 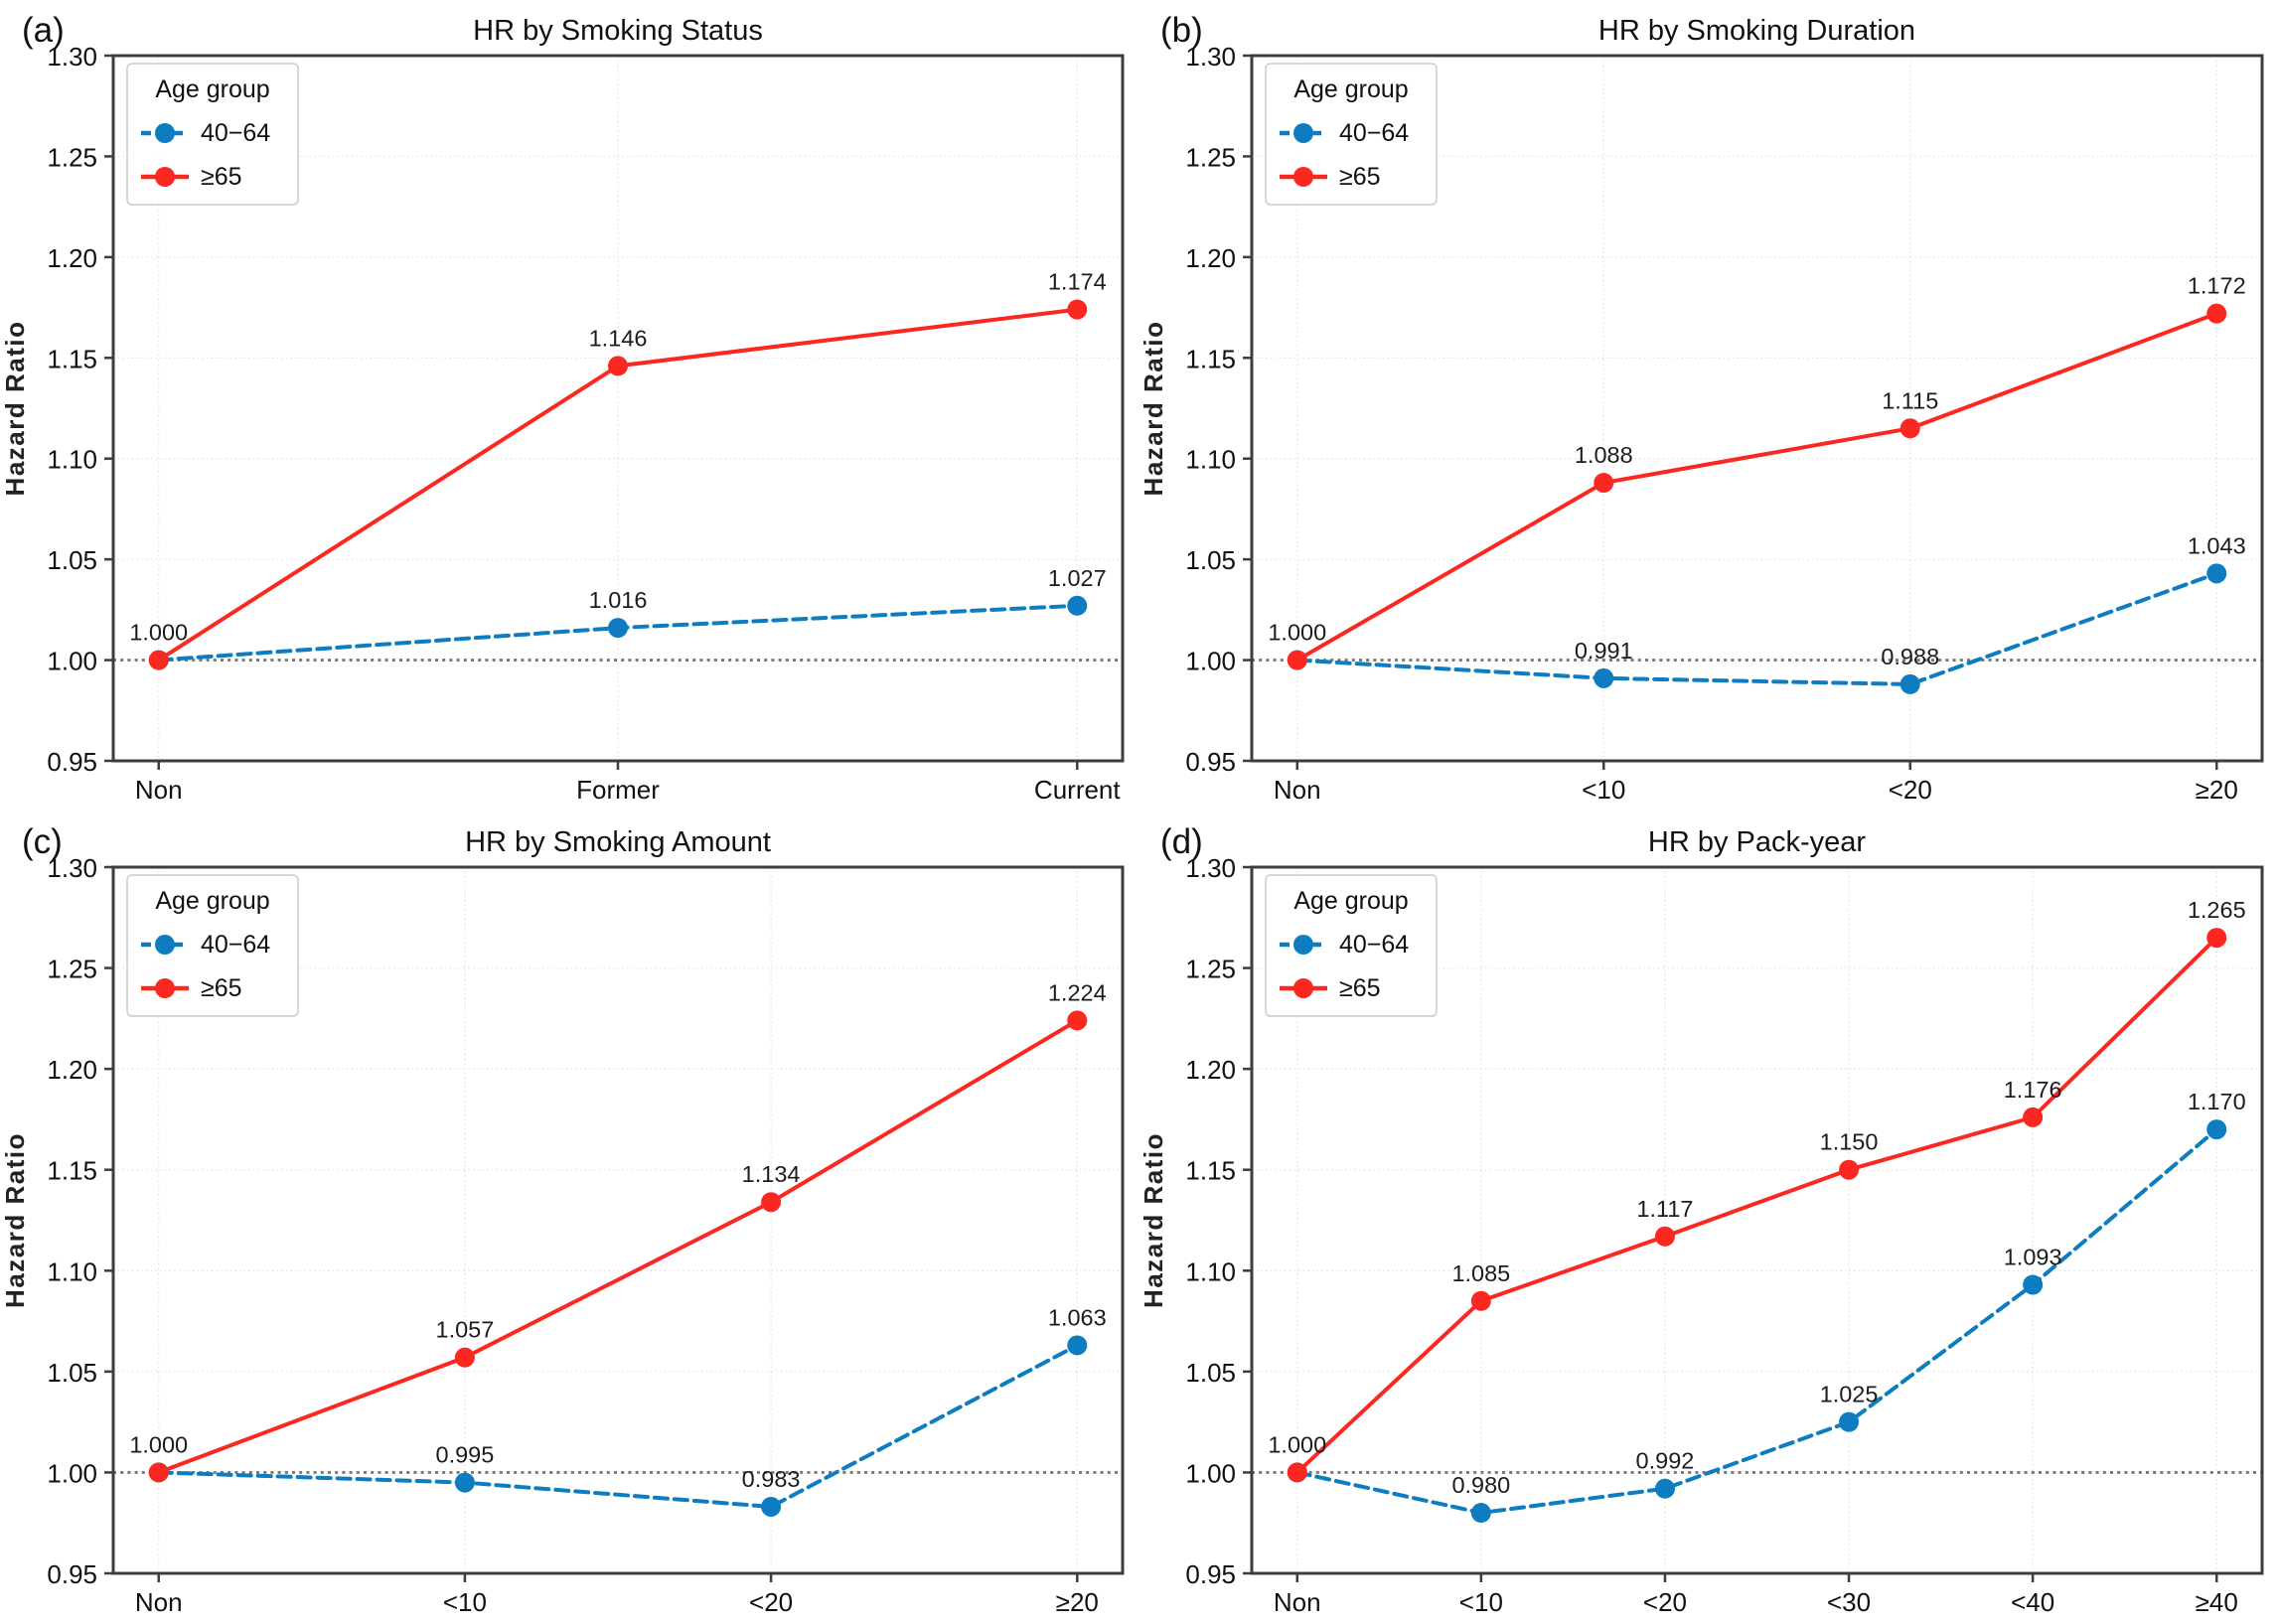 What do you see at coordinates (1604, 455) in the screenshot?
I see `value-label: 1.088` at bounding box center [1604, 455].